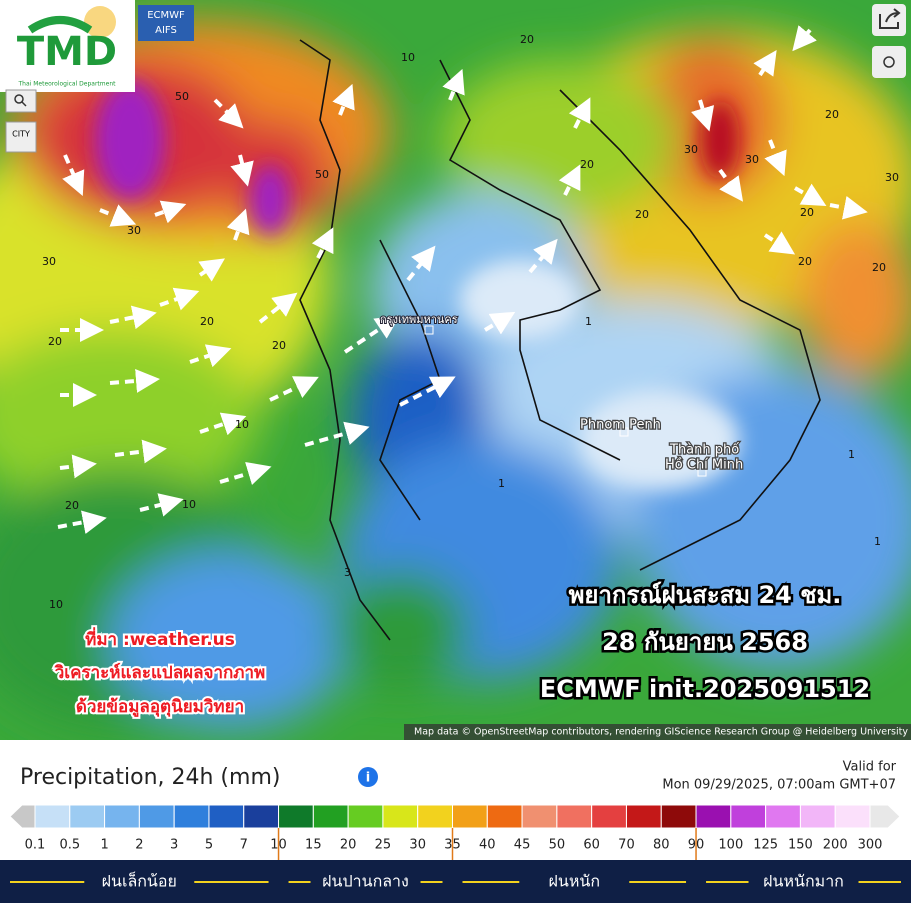  What do you see at coordinates (705, 689) in the screenshot?
I see `overlay-model: ECMWF init.2025091512` at bounding box center [705, 689].